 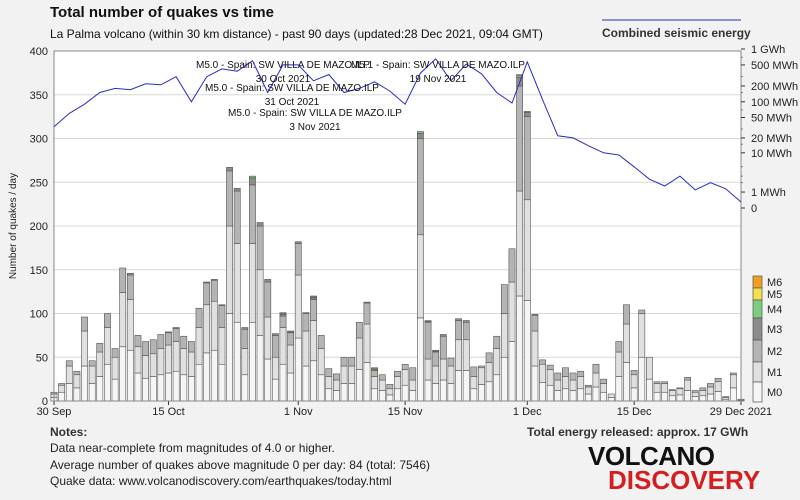 I want to click on x-tick-label: 15 Oct, so click(x=168, y=412).